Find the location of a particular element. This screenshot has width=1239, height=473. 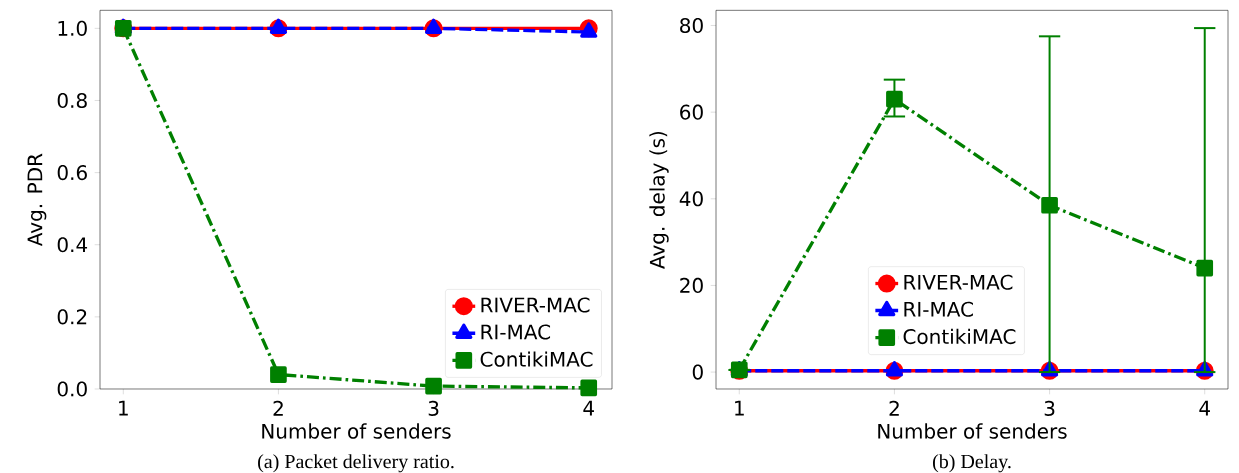

y-tick-label: 80 is located at coordinates (691, 25).